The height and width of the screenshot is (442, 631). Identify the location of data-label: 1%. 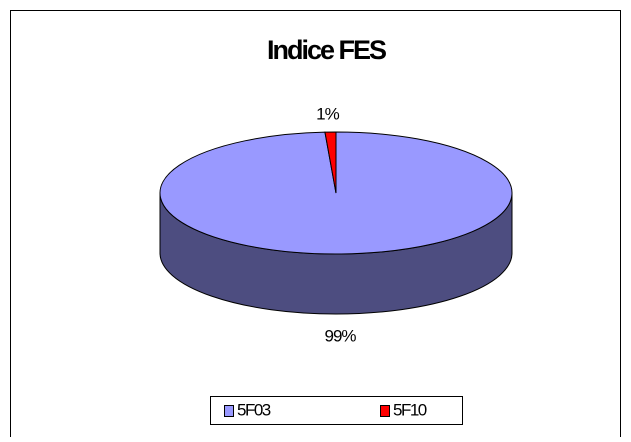
(327, 113).